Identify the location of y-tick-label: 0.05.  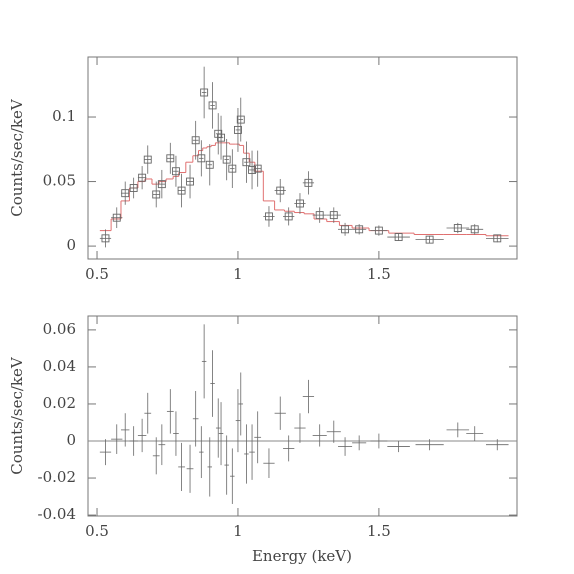
(59, 181).